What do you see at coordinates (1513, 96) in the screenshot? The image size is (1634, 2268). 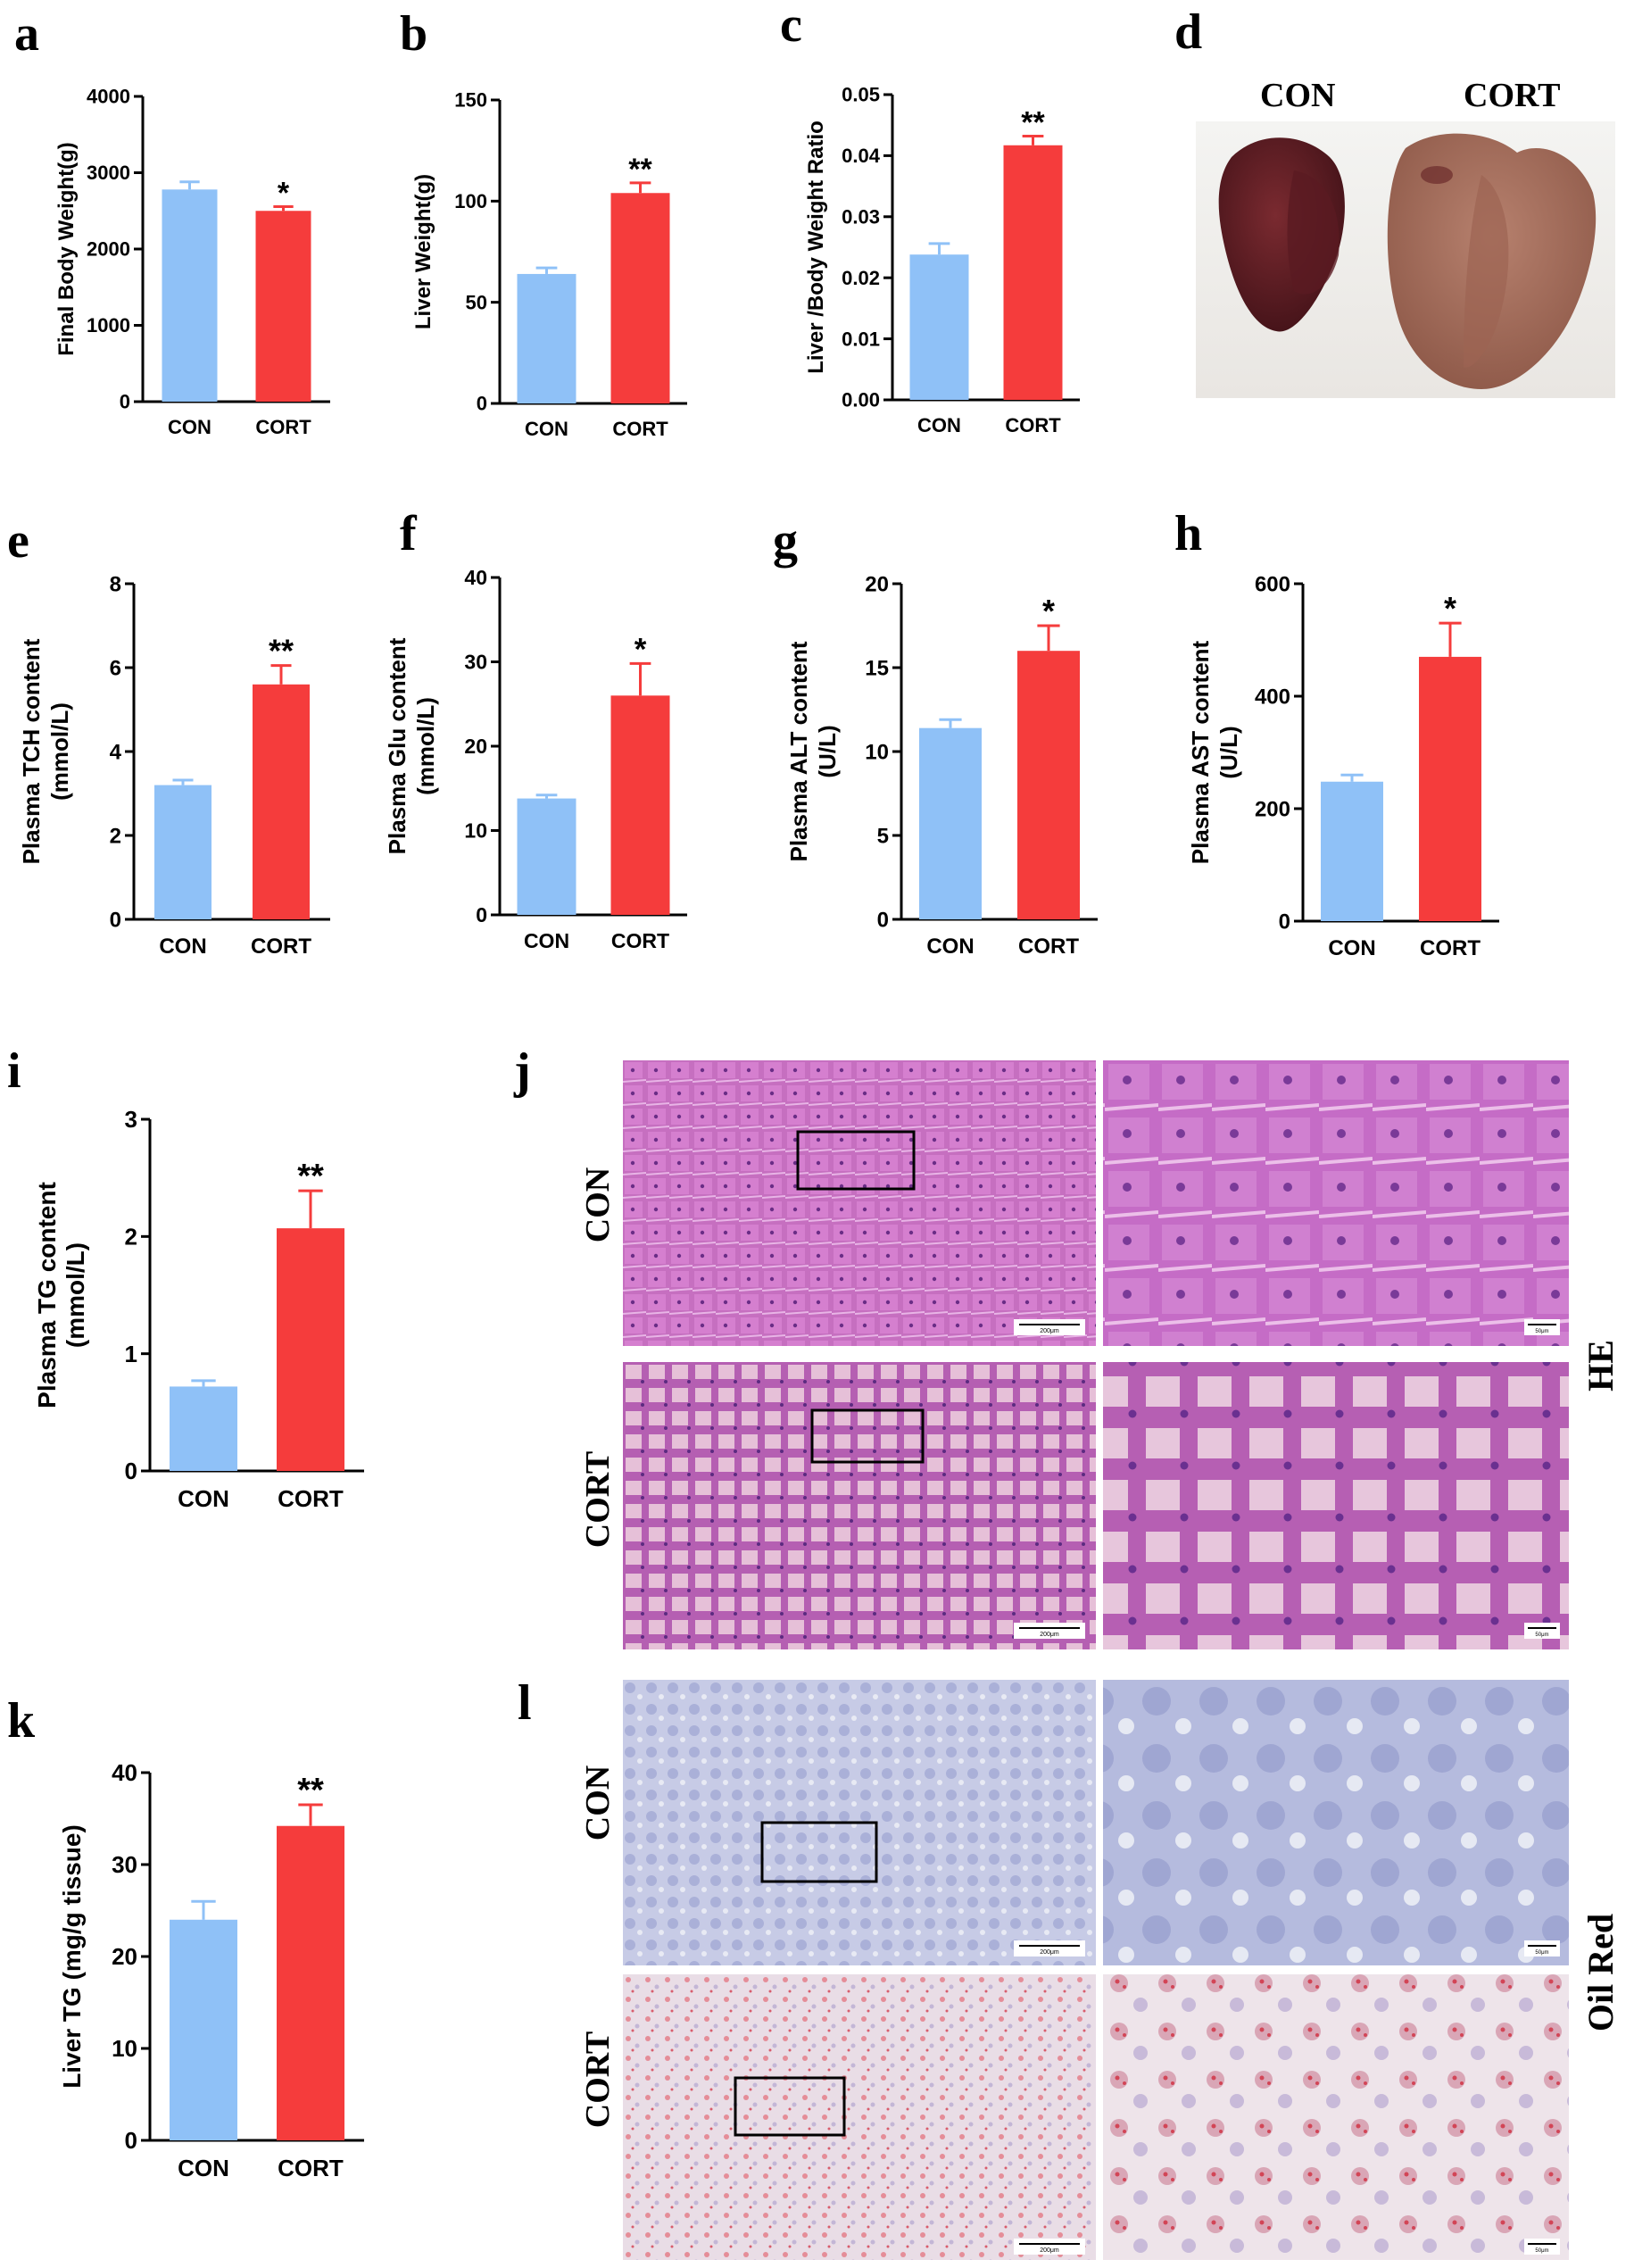 I see `liver-photo-cort-label: CORT` at bounding box center [1513, 96].